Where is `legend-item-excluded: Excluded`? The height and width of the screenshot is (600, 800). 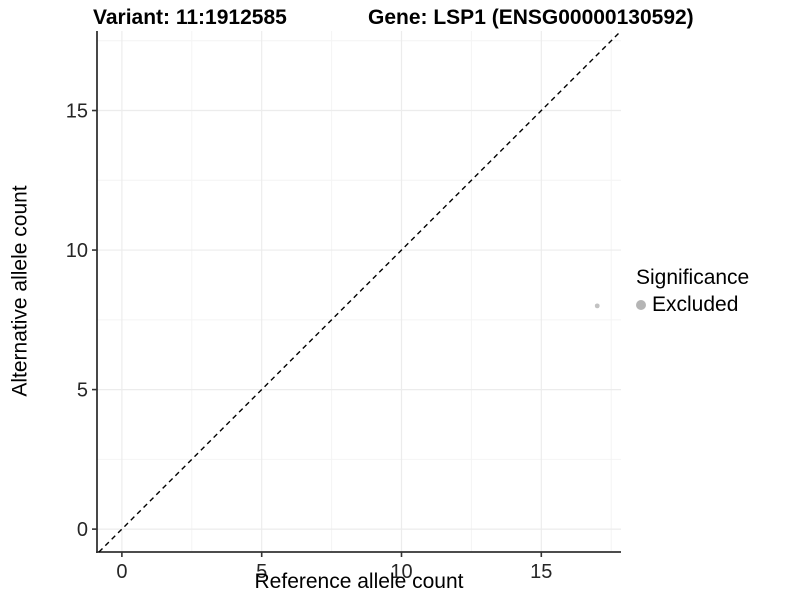
legend-item-excluded: Excluded is located at coordinates (692, 305).